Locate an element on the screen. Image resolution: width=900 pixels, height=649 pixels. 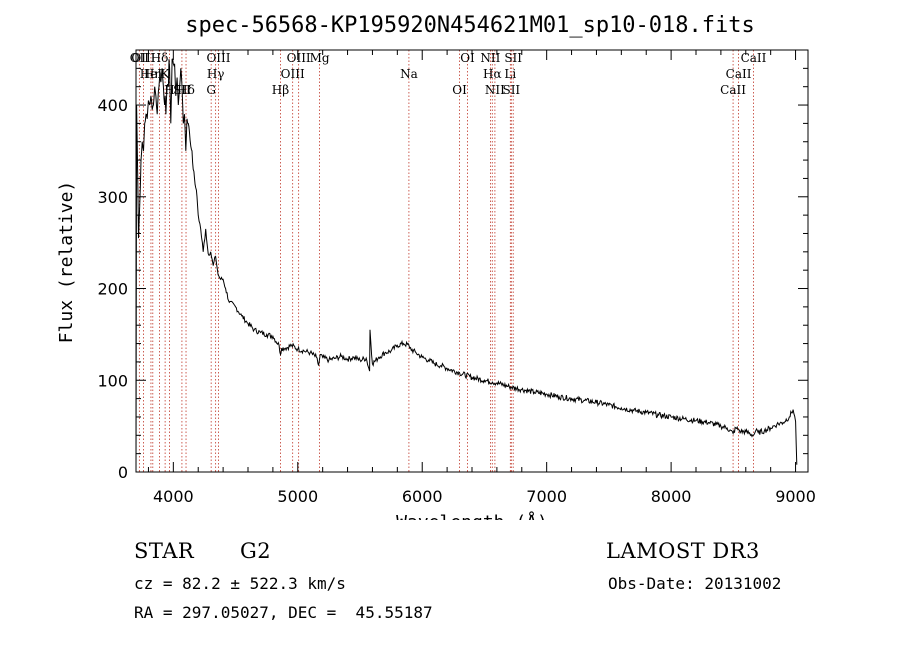
survey-name: LAMOST DR3 is located at coordinates (683, 551).